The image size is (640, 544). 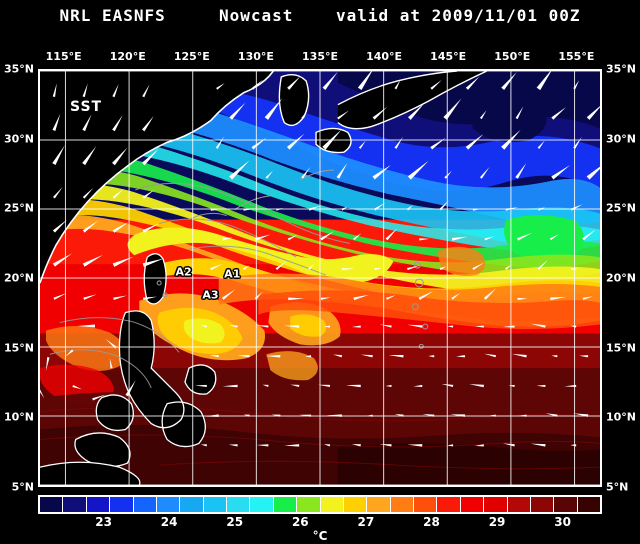 I want to click on colorbar-tick-28: 28, so click(x=431, y=522).